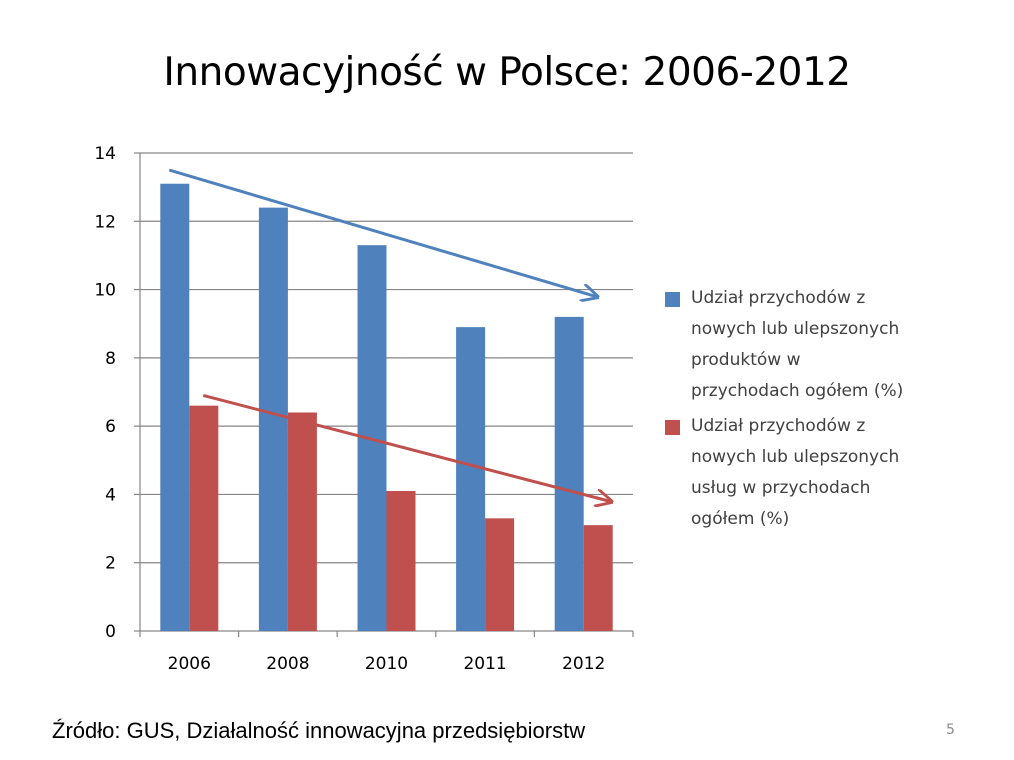  I want to click on y-tick-label: 10, so click(105, 291).